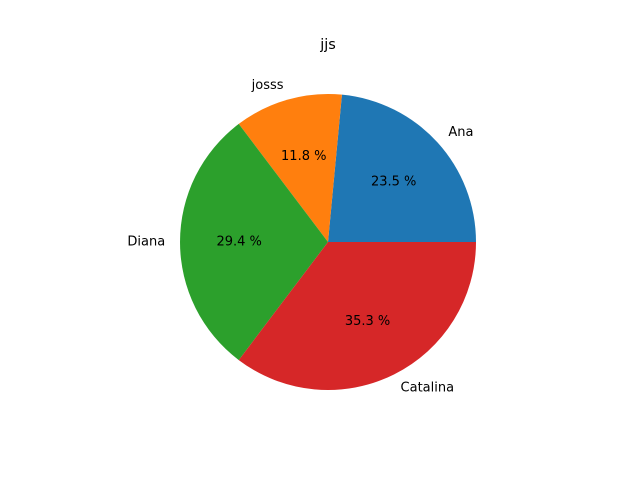  Describe the element at coordinates (460, 132) in the screenshot. I see `slice-label-ana: Ana` at that location.